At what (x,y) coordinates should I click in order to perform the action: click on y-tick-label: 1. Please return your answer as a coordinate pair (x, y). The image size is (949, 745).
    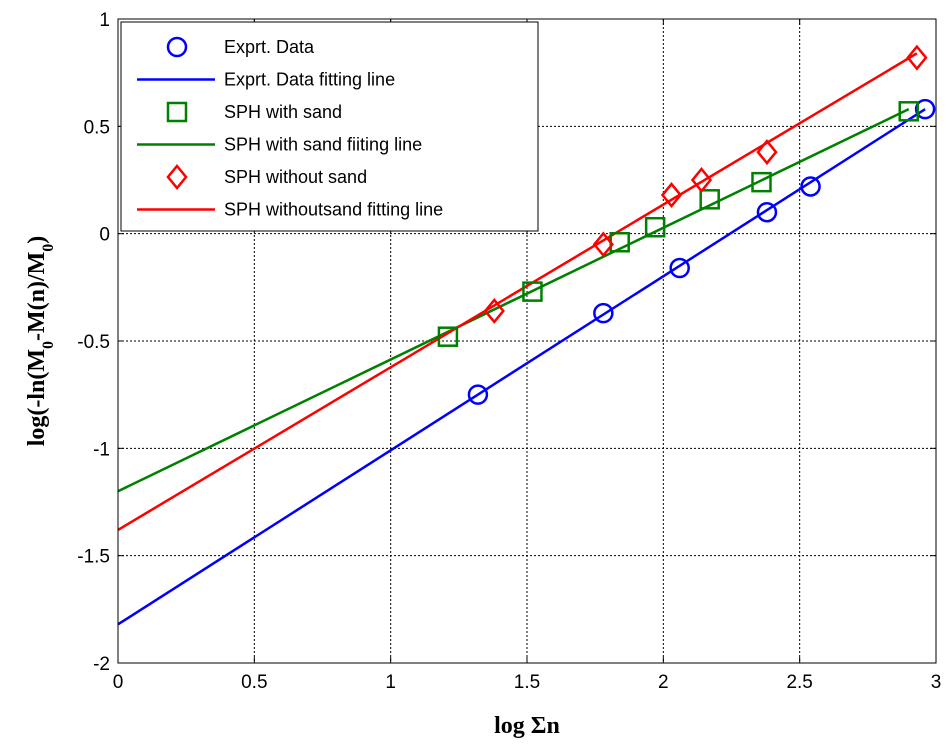
    Looking at the image, I should click on (104, 20).